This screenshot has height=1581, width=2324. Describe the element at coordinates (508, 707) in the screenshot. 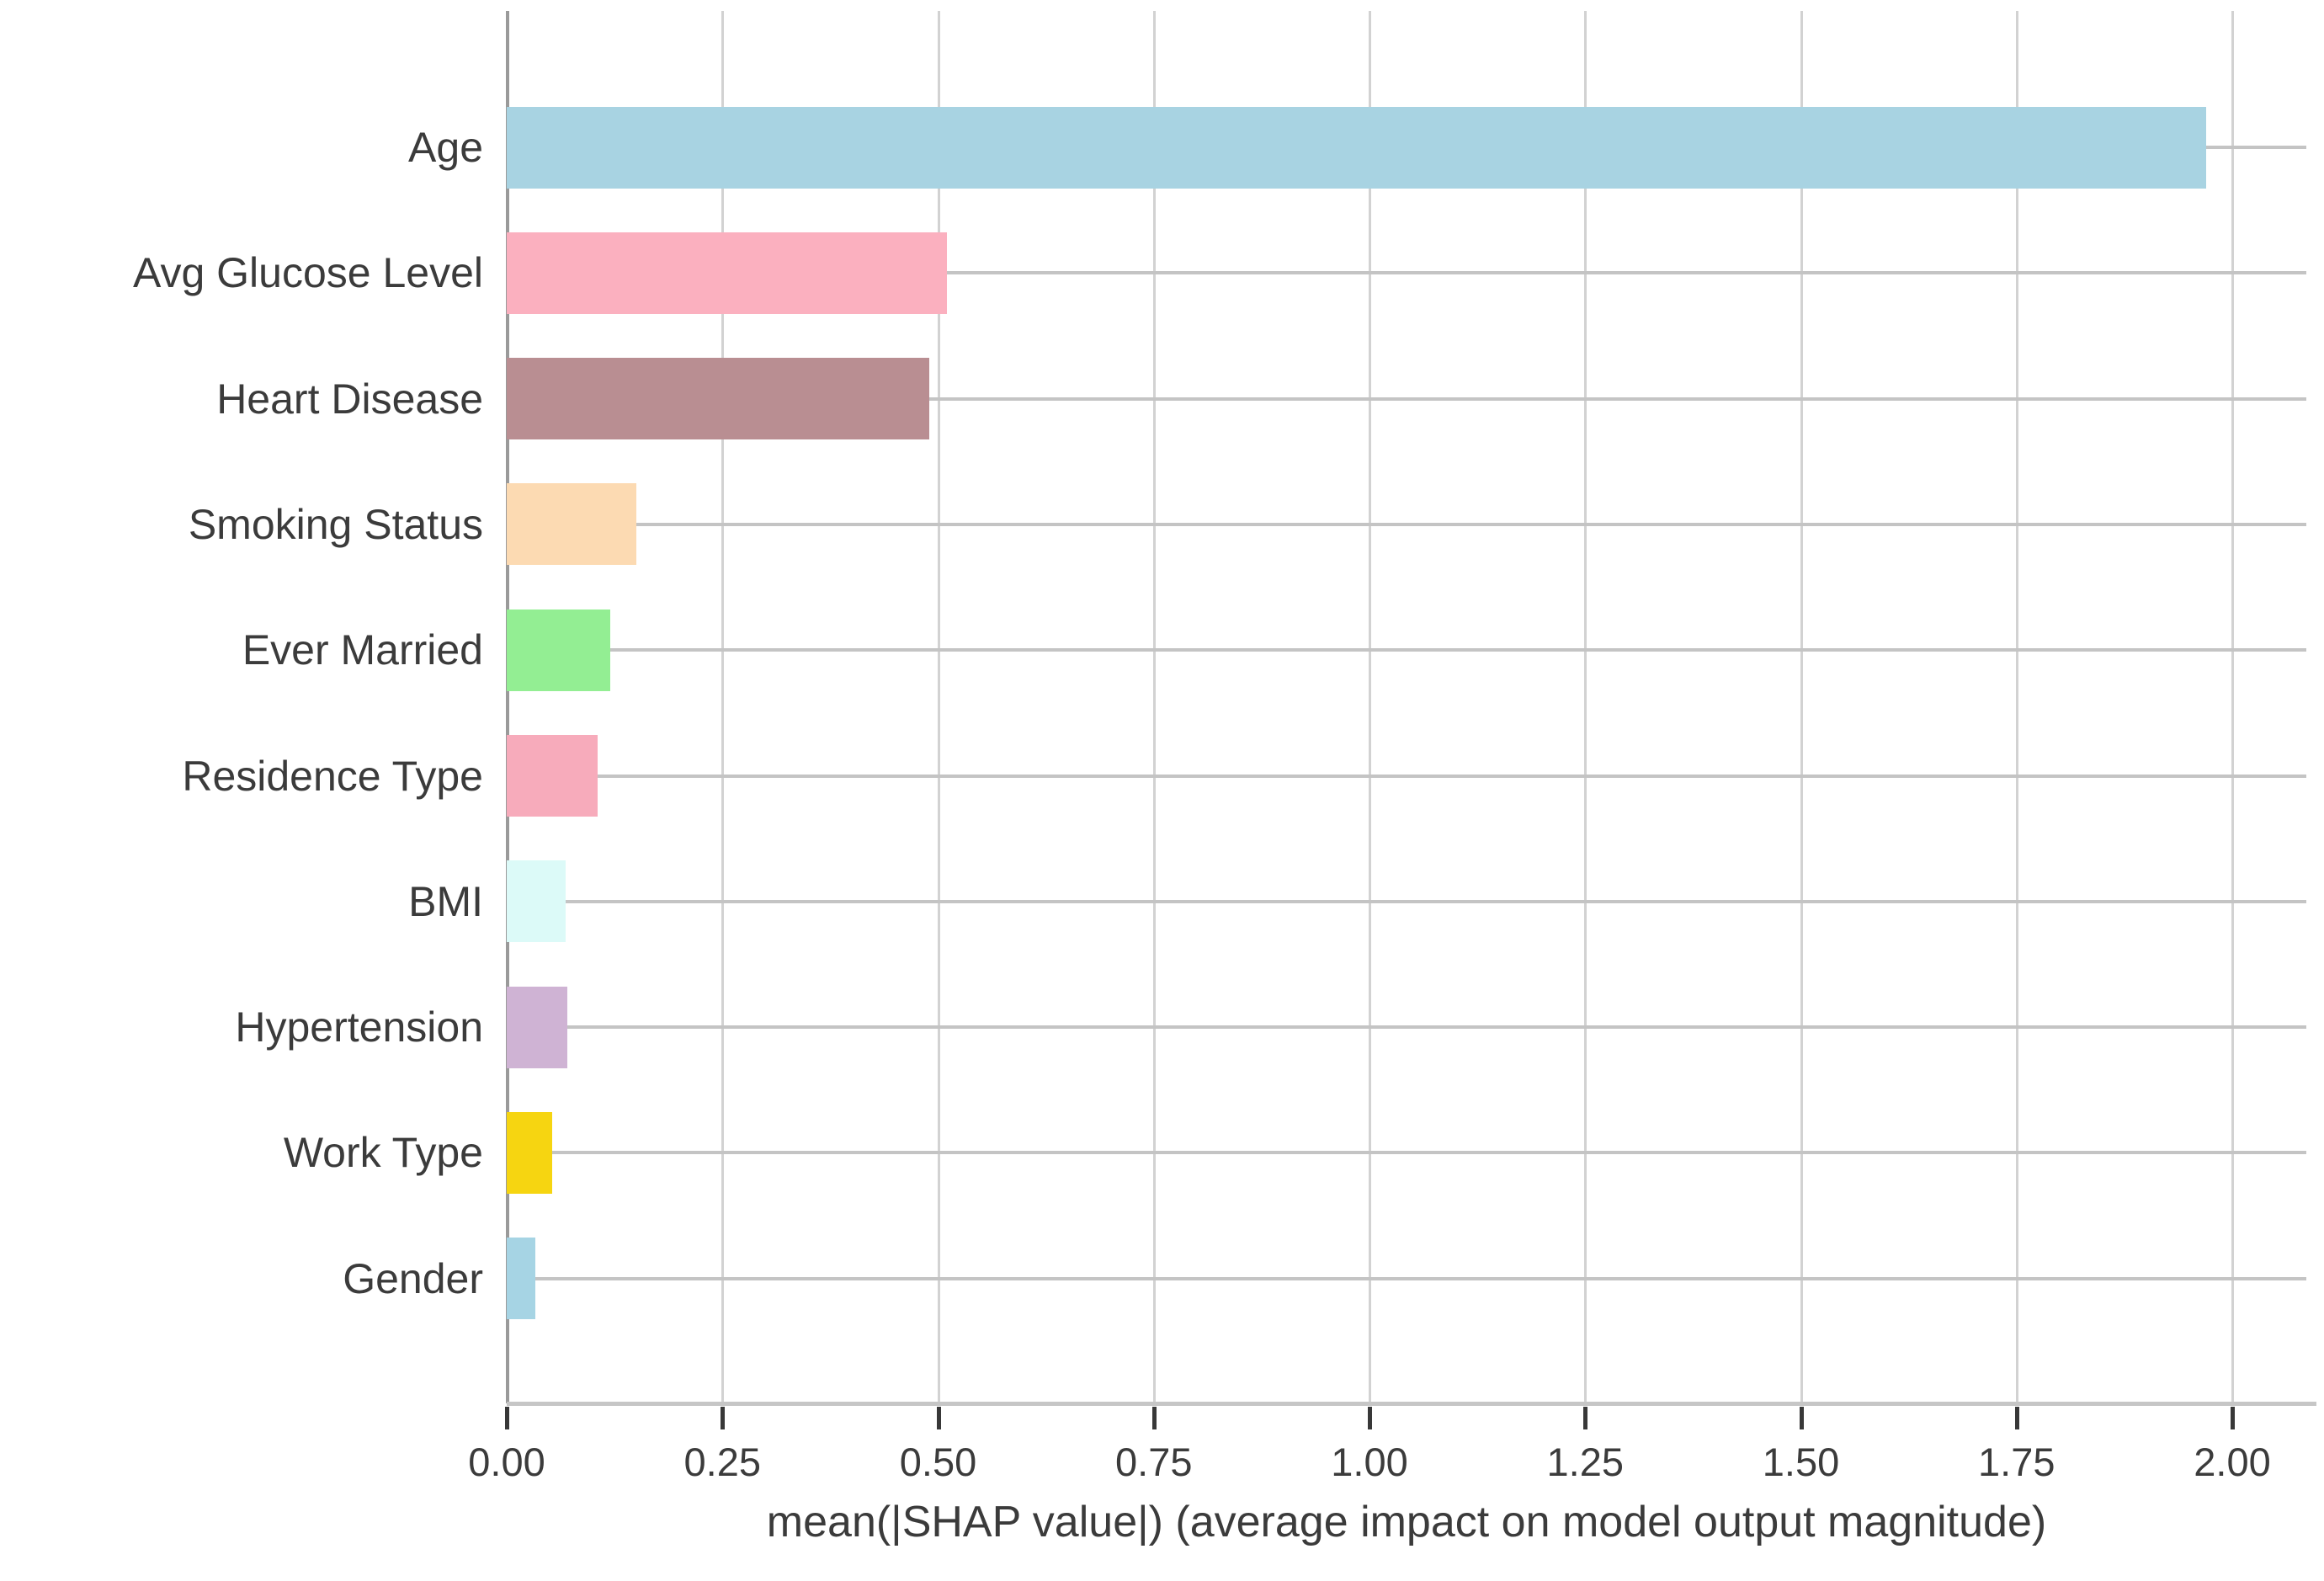

I see `y-axis-spine` at that location.